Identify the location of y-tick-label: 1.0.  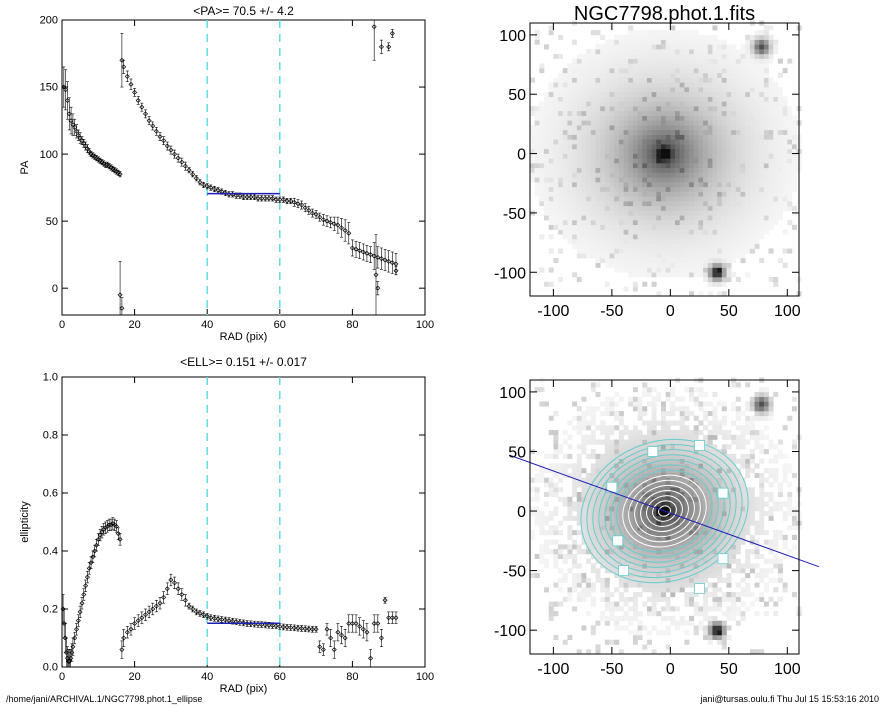
(50, 378).